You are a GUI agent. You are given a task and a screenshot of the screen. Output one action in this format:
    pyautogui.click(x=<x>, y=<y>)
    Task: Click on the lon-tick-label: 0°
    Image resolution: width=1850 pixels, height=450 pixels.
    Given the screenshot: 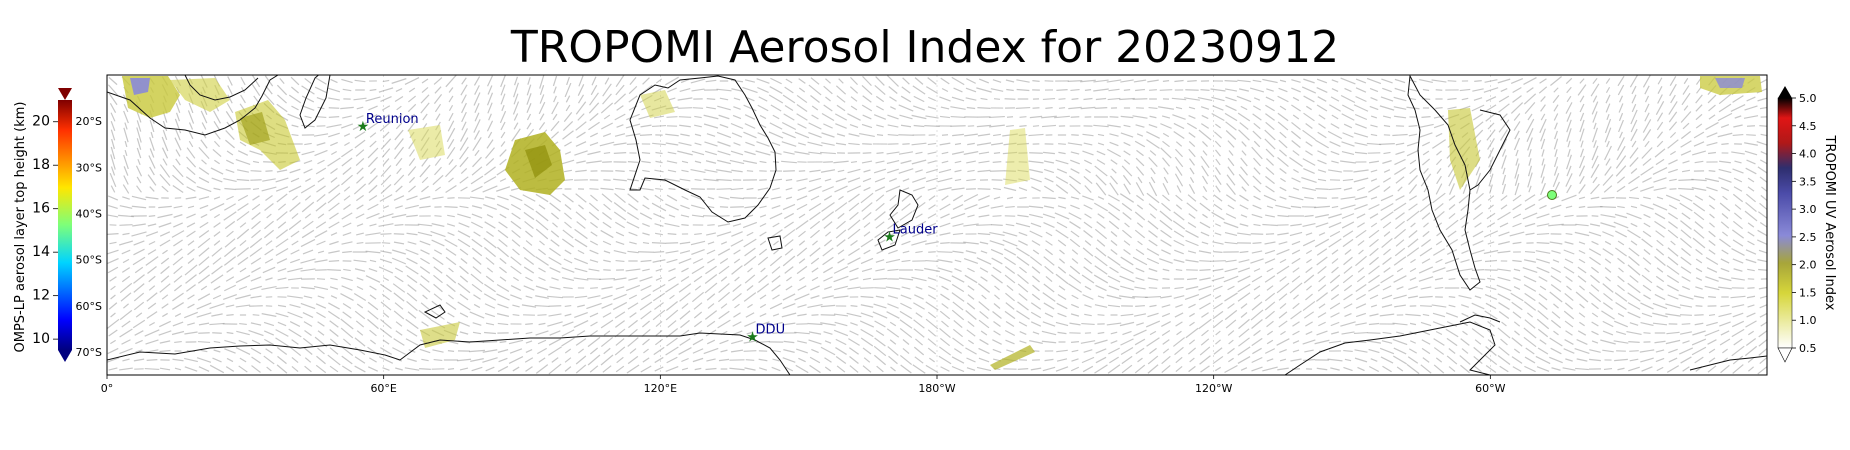 What is the action you would take?
    pyautogui.click(x=107, y=388)
    